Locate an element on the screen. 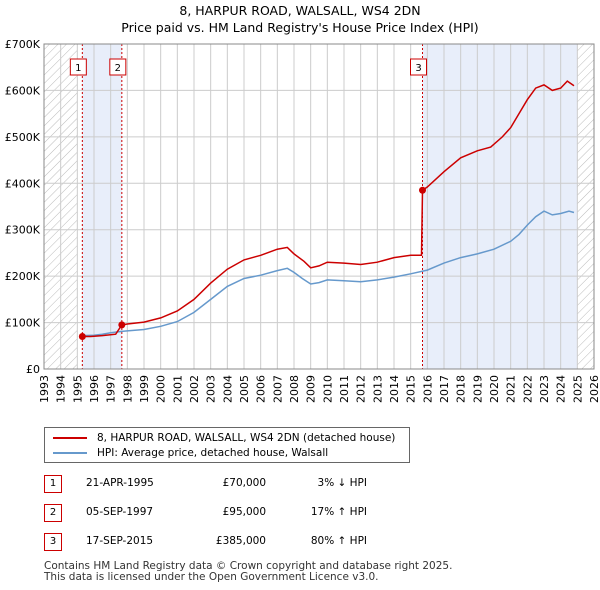 This screenshot has width=600, height=590. y-tick-label: £200K is located at coordinates (23, 276).